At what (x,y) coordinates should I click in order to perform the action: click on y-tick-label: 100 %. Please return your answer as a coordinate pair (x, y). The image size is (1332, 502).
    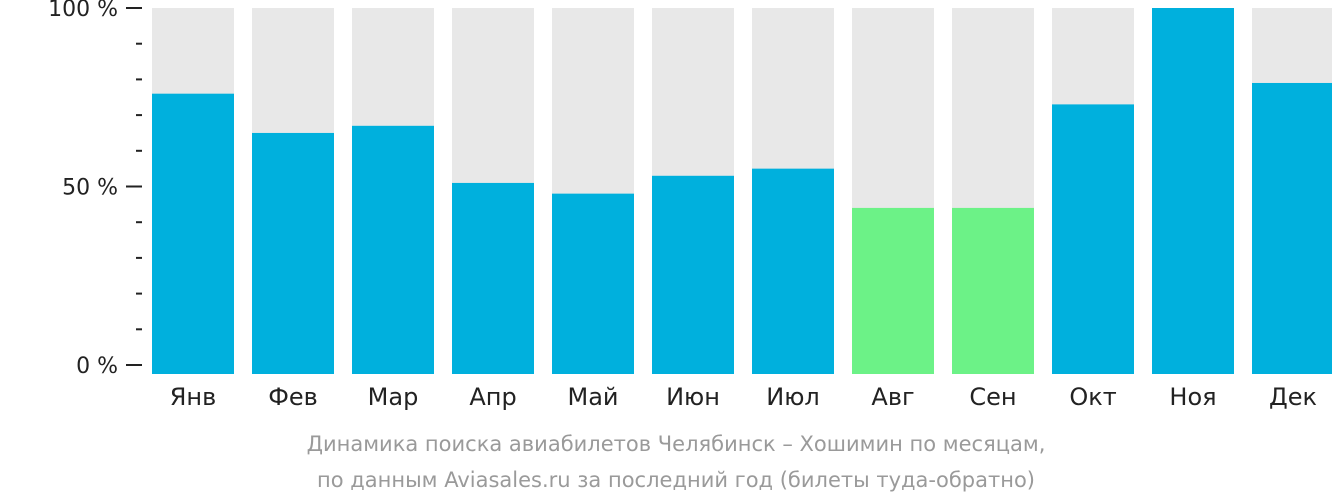
    Looking at the image, I should click on (83, 11).